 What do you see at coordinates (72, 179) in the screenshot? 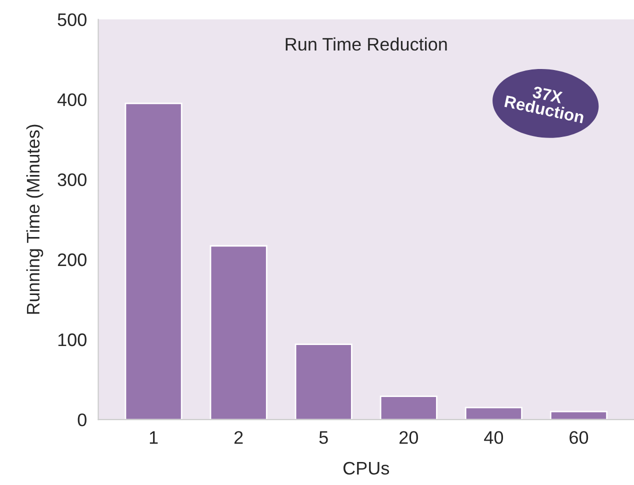
I see `y-tick-label: 300` at bounding box center [72, 179].